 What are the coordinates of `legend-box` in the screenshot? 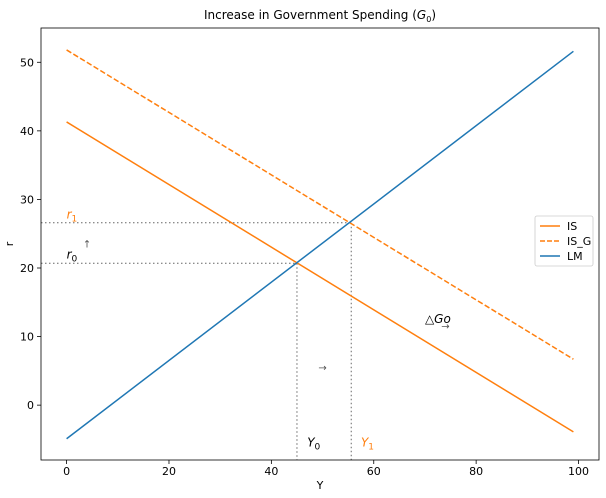 It's located at (564, 241).